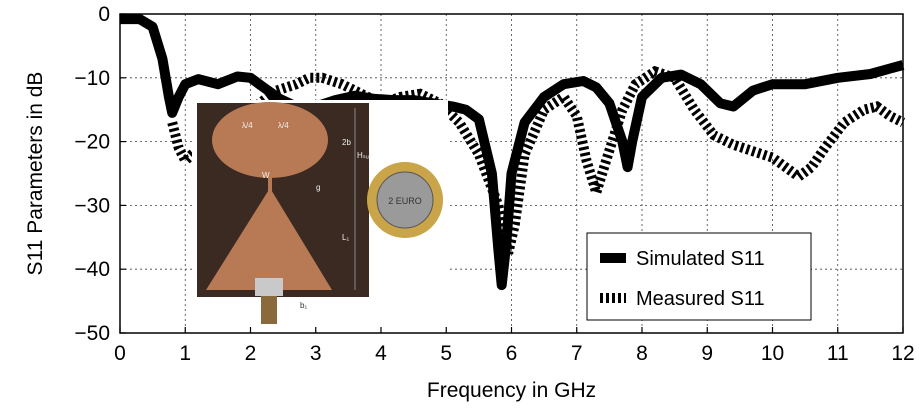  Describe the element at coordinates (92, 333) in the screenshot. I see `y-tick-label: −50` at that location.